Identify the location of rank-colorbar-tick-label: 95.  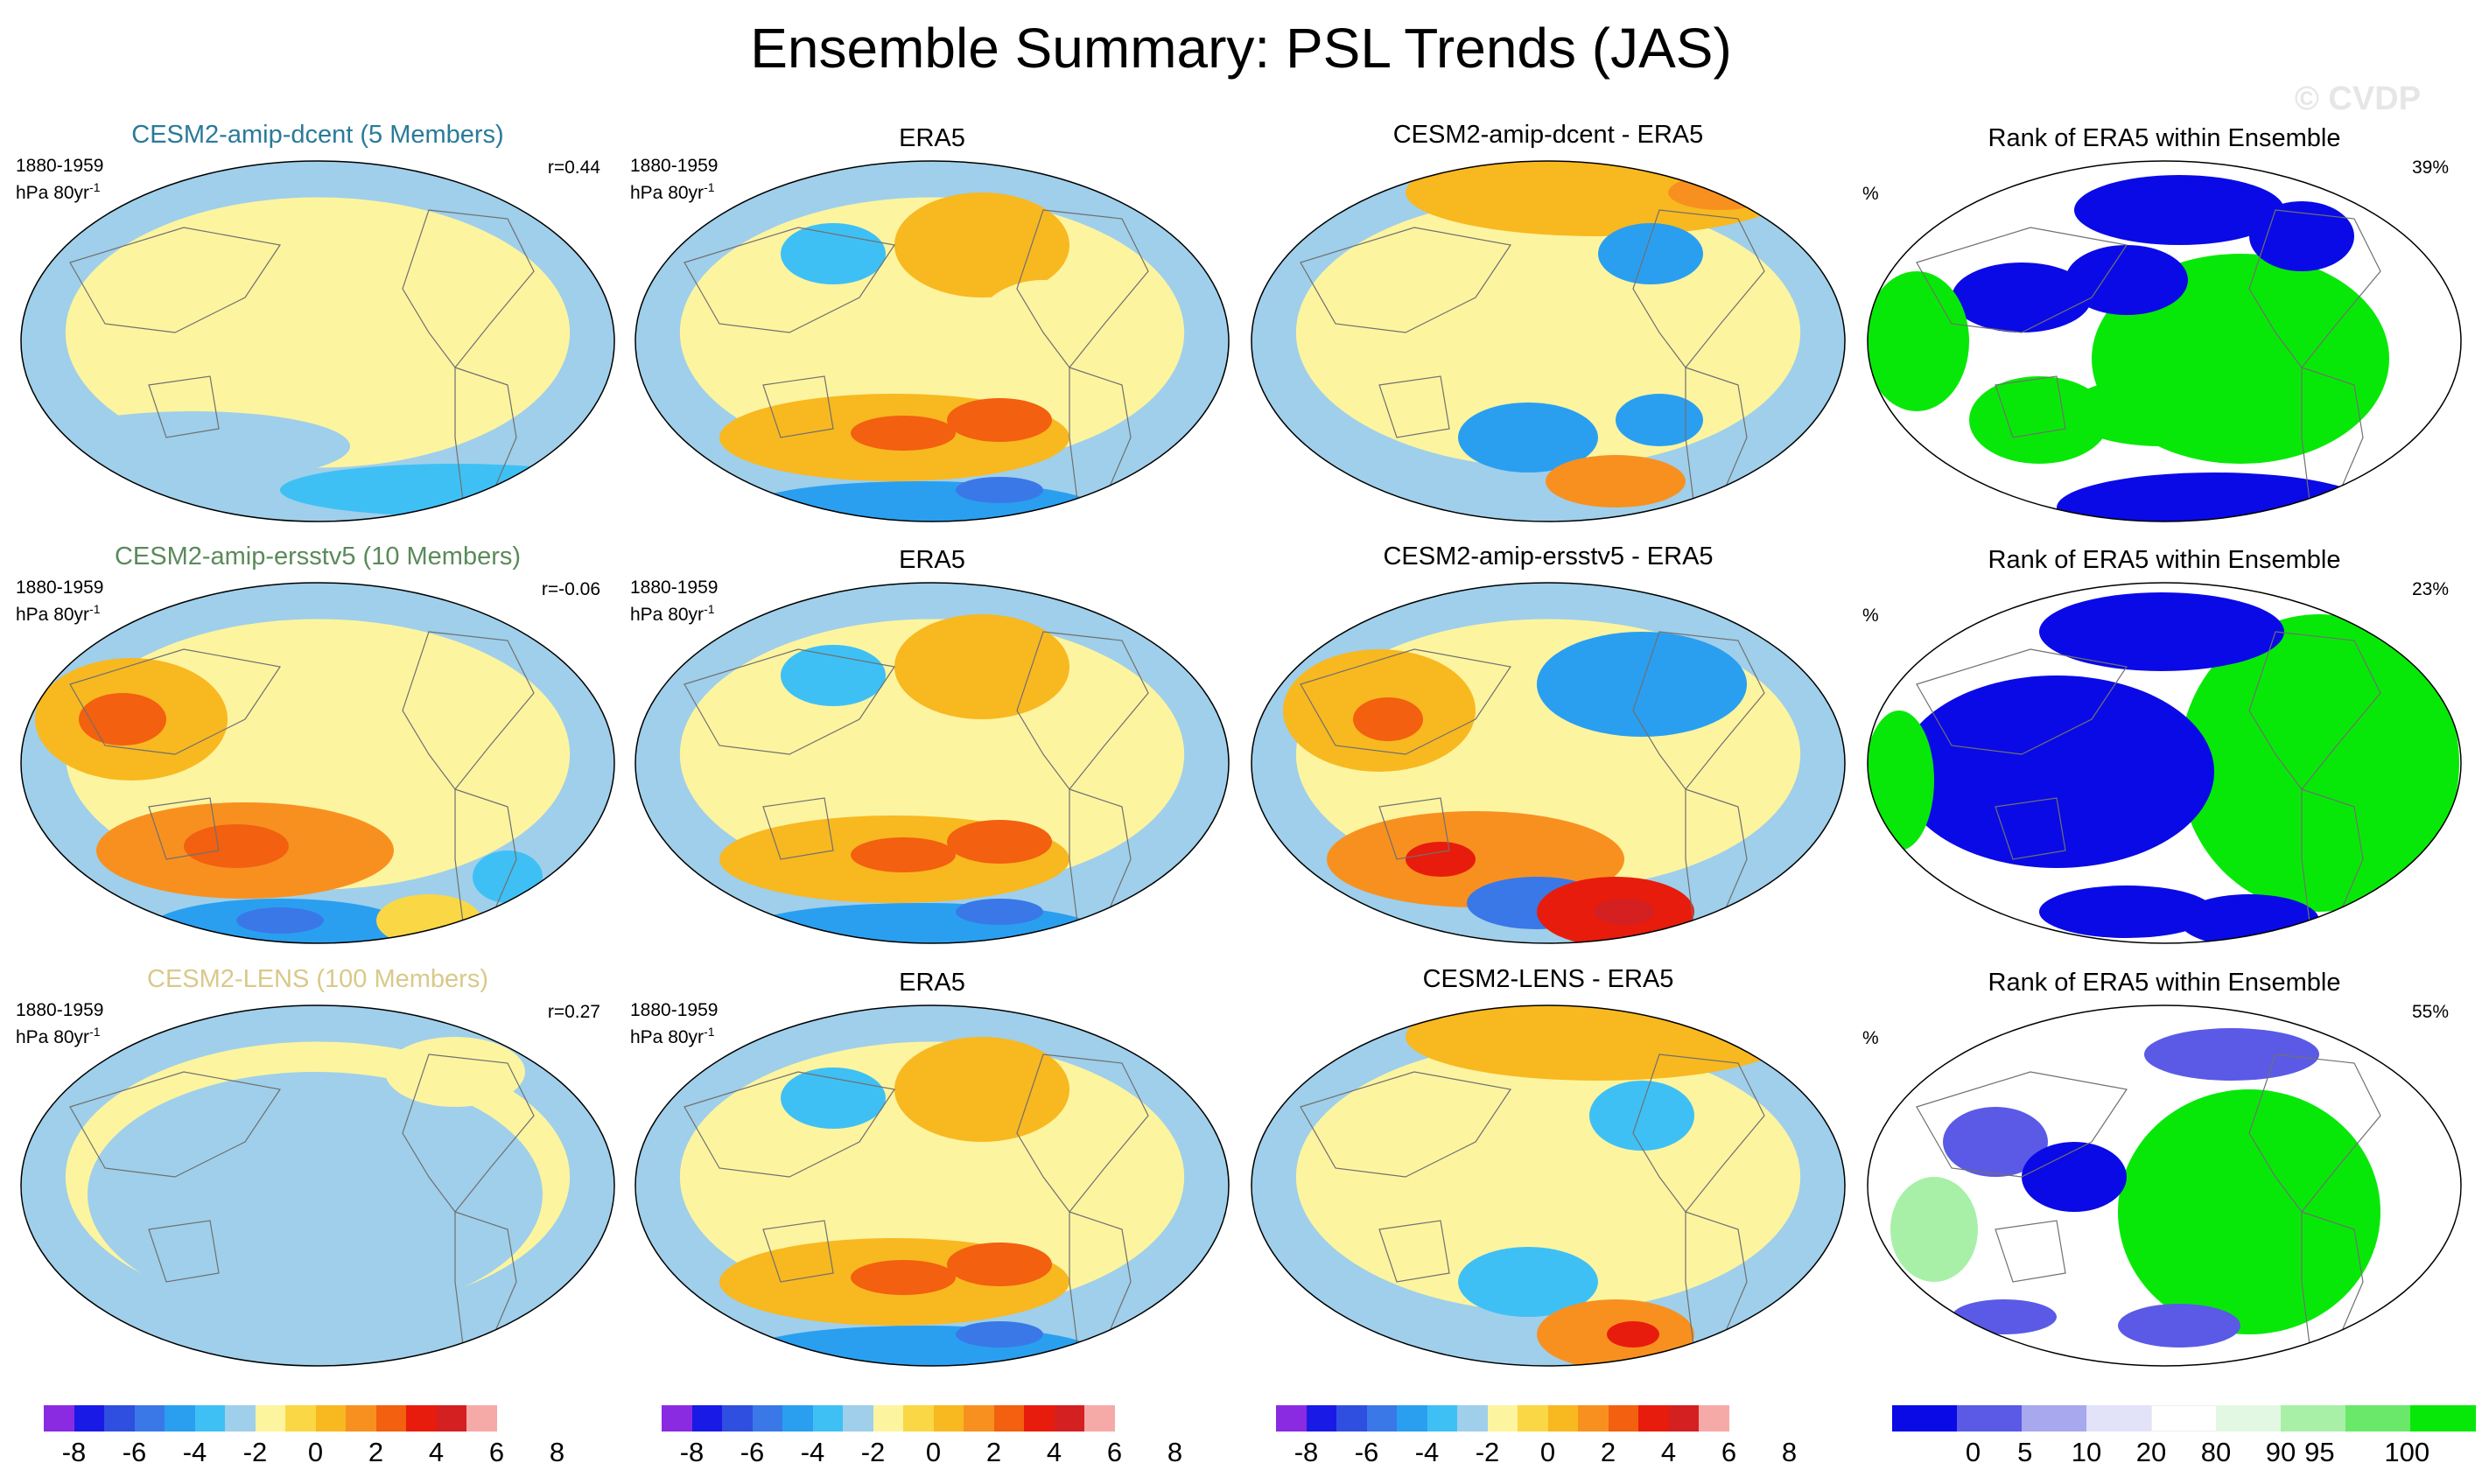
(2319, 1452).